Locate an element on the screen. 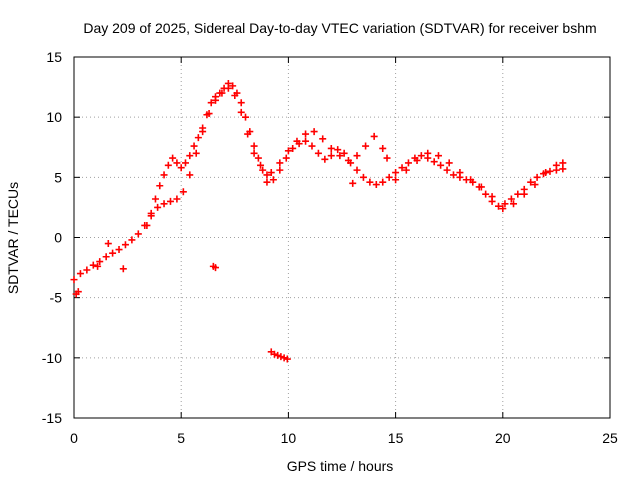 Image resolution: width=640 pixels, height=480 pixels. y-tick-label: 5 is located at coordinates (58, 177).